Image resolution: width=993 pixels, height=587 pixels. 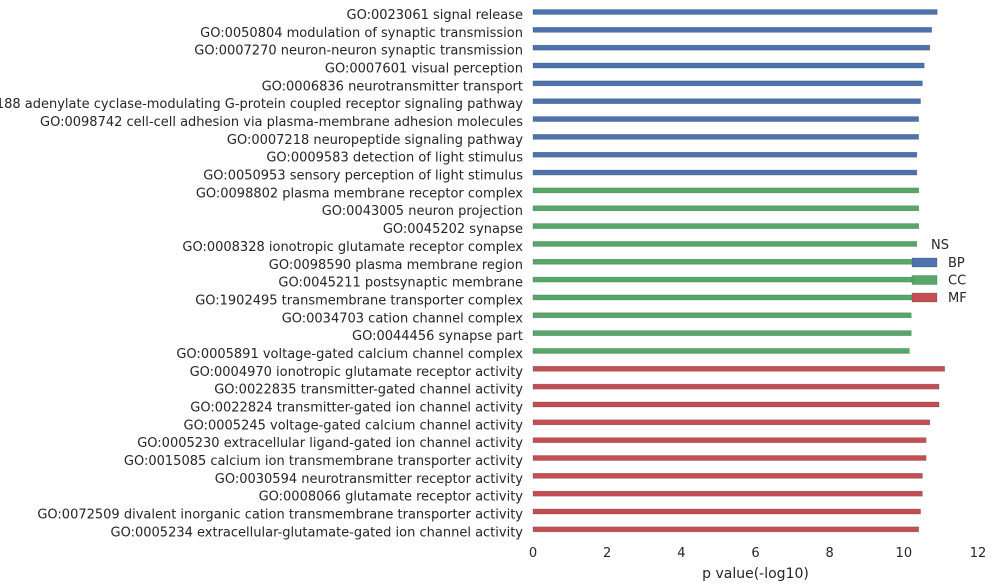 What do you see at coordinates (422, 211) in the screenshot?
I see `category-label: GO:0043005 neuron projection` at bounding box center [422, 211].